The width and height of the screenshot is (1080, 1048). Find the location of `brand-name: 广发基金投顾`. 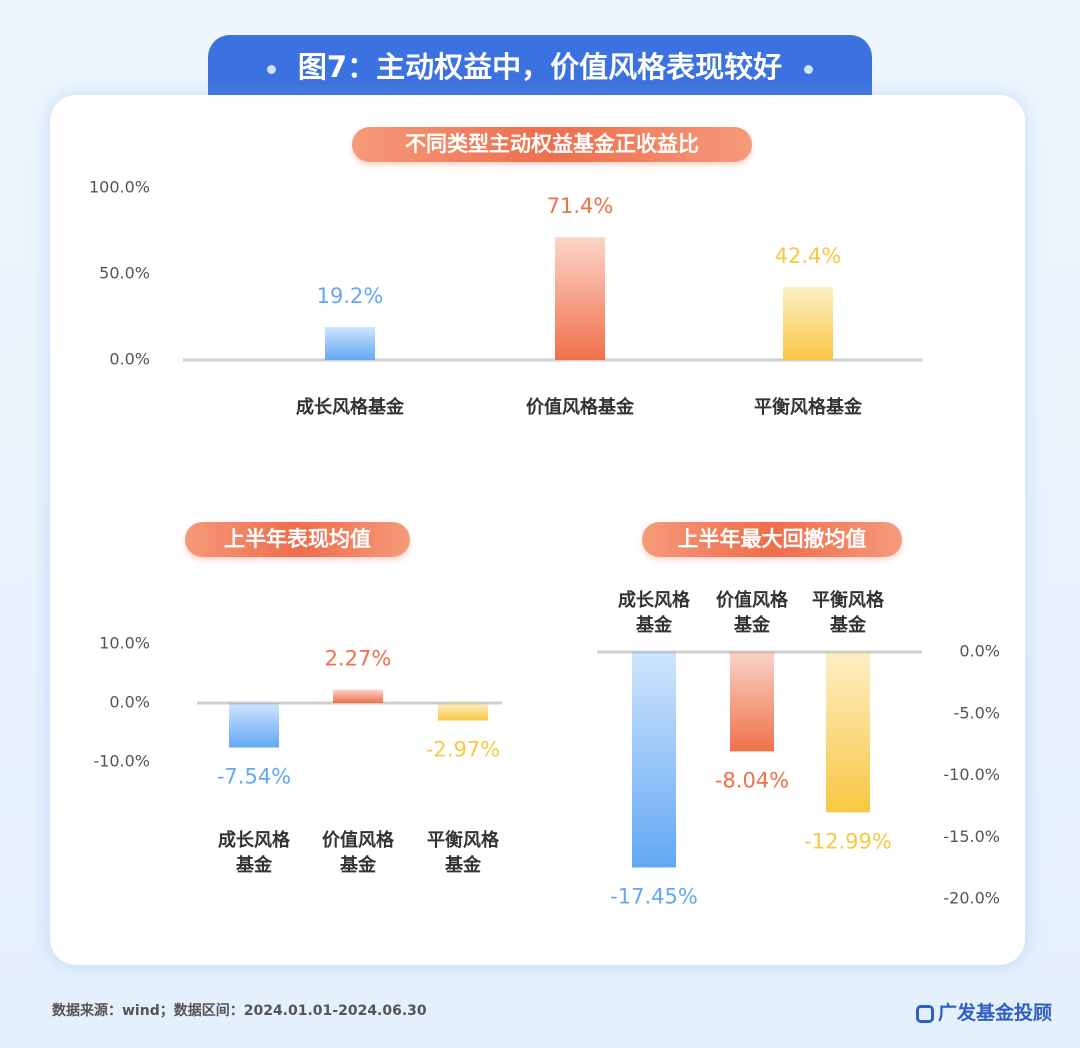

brand-name: 广发基金投顾 is located at coordinates (994, 1013).